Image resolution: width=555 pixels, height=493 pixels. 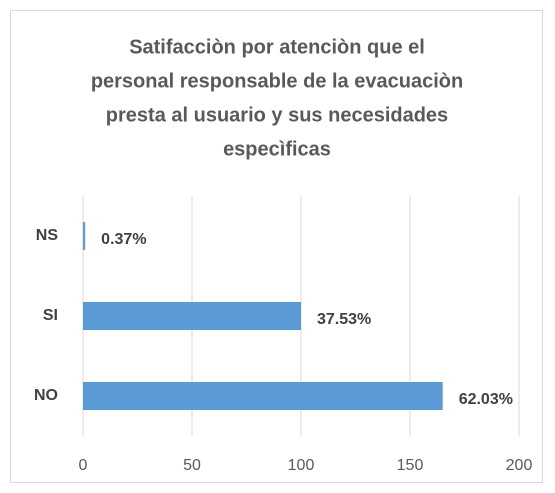 What do you see at coordinates (83, 465) in the screenshot?
I see `x-tick-label: 0` at bounding box center [83, 465].